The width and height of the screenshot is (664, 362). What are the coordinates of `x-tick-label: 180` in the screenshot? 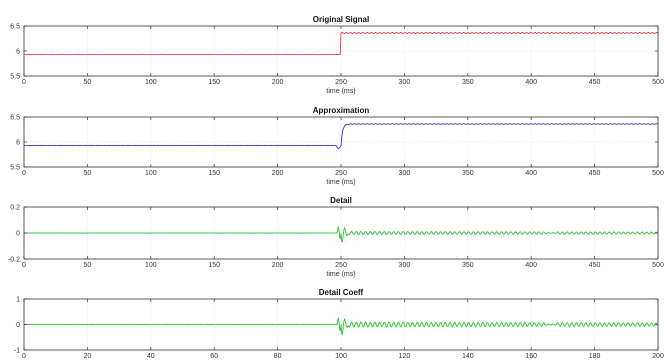 It's located at (595, 356).